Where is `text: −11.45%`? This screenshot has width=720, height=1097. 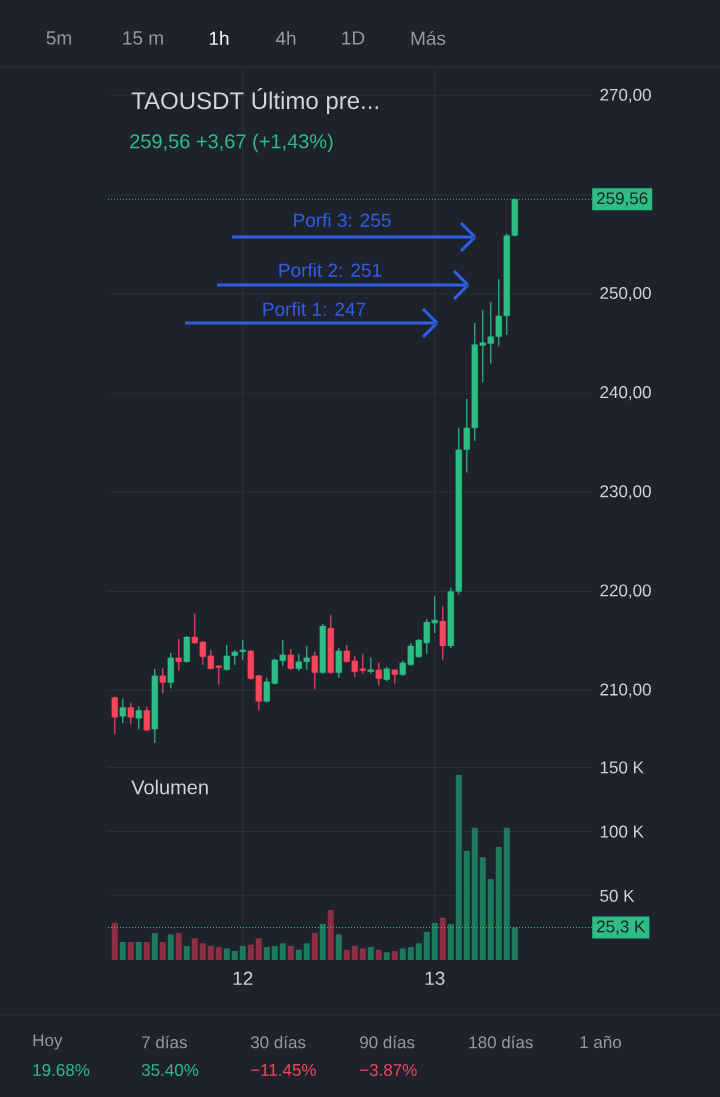 text: −11.45% is located at coordinates (283, 1070).